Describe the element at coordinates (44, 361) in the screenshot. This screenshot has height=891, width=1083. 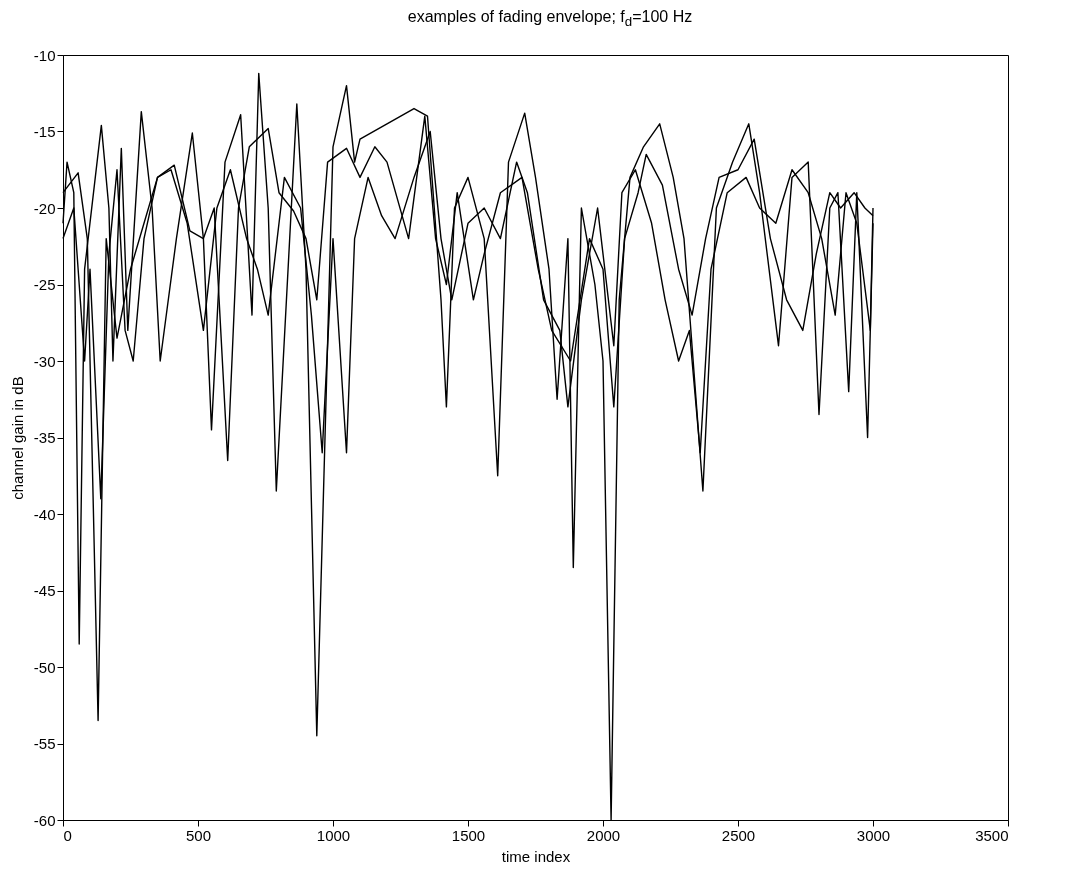
I see `y-tick-label: -30` at that location.